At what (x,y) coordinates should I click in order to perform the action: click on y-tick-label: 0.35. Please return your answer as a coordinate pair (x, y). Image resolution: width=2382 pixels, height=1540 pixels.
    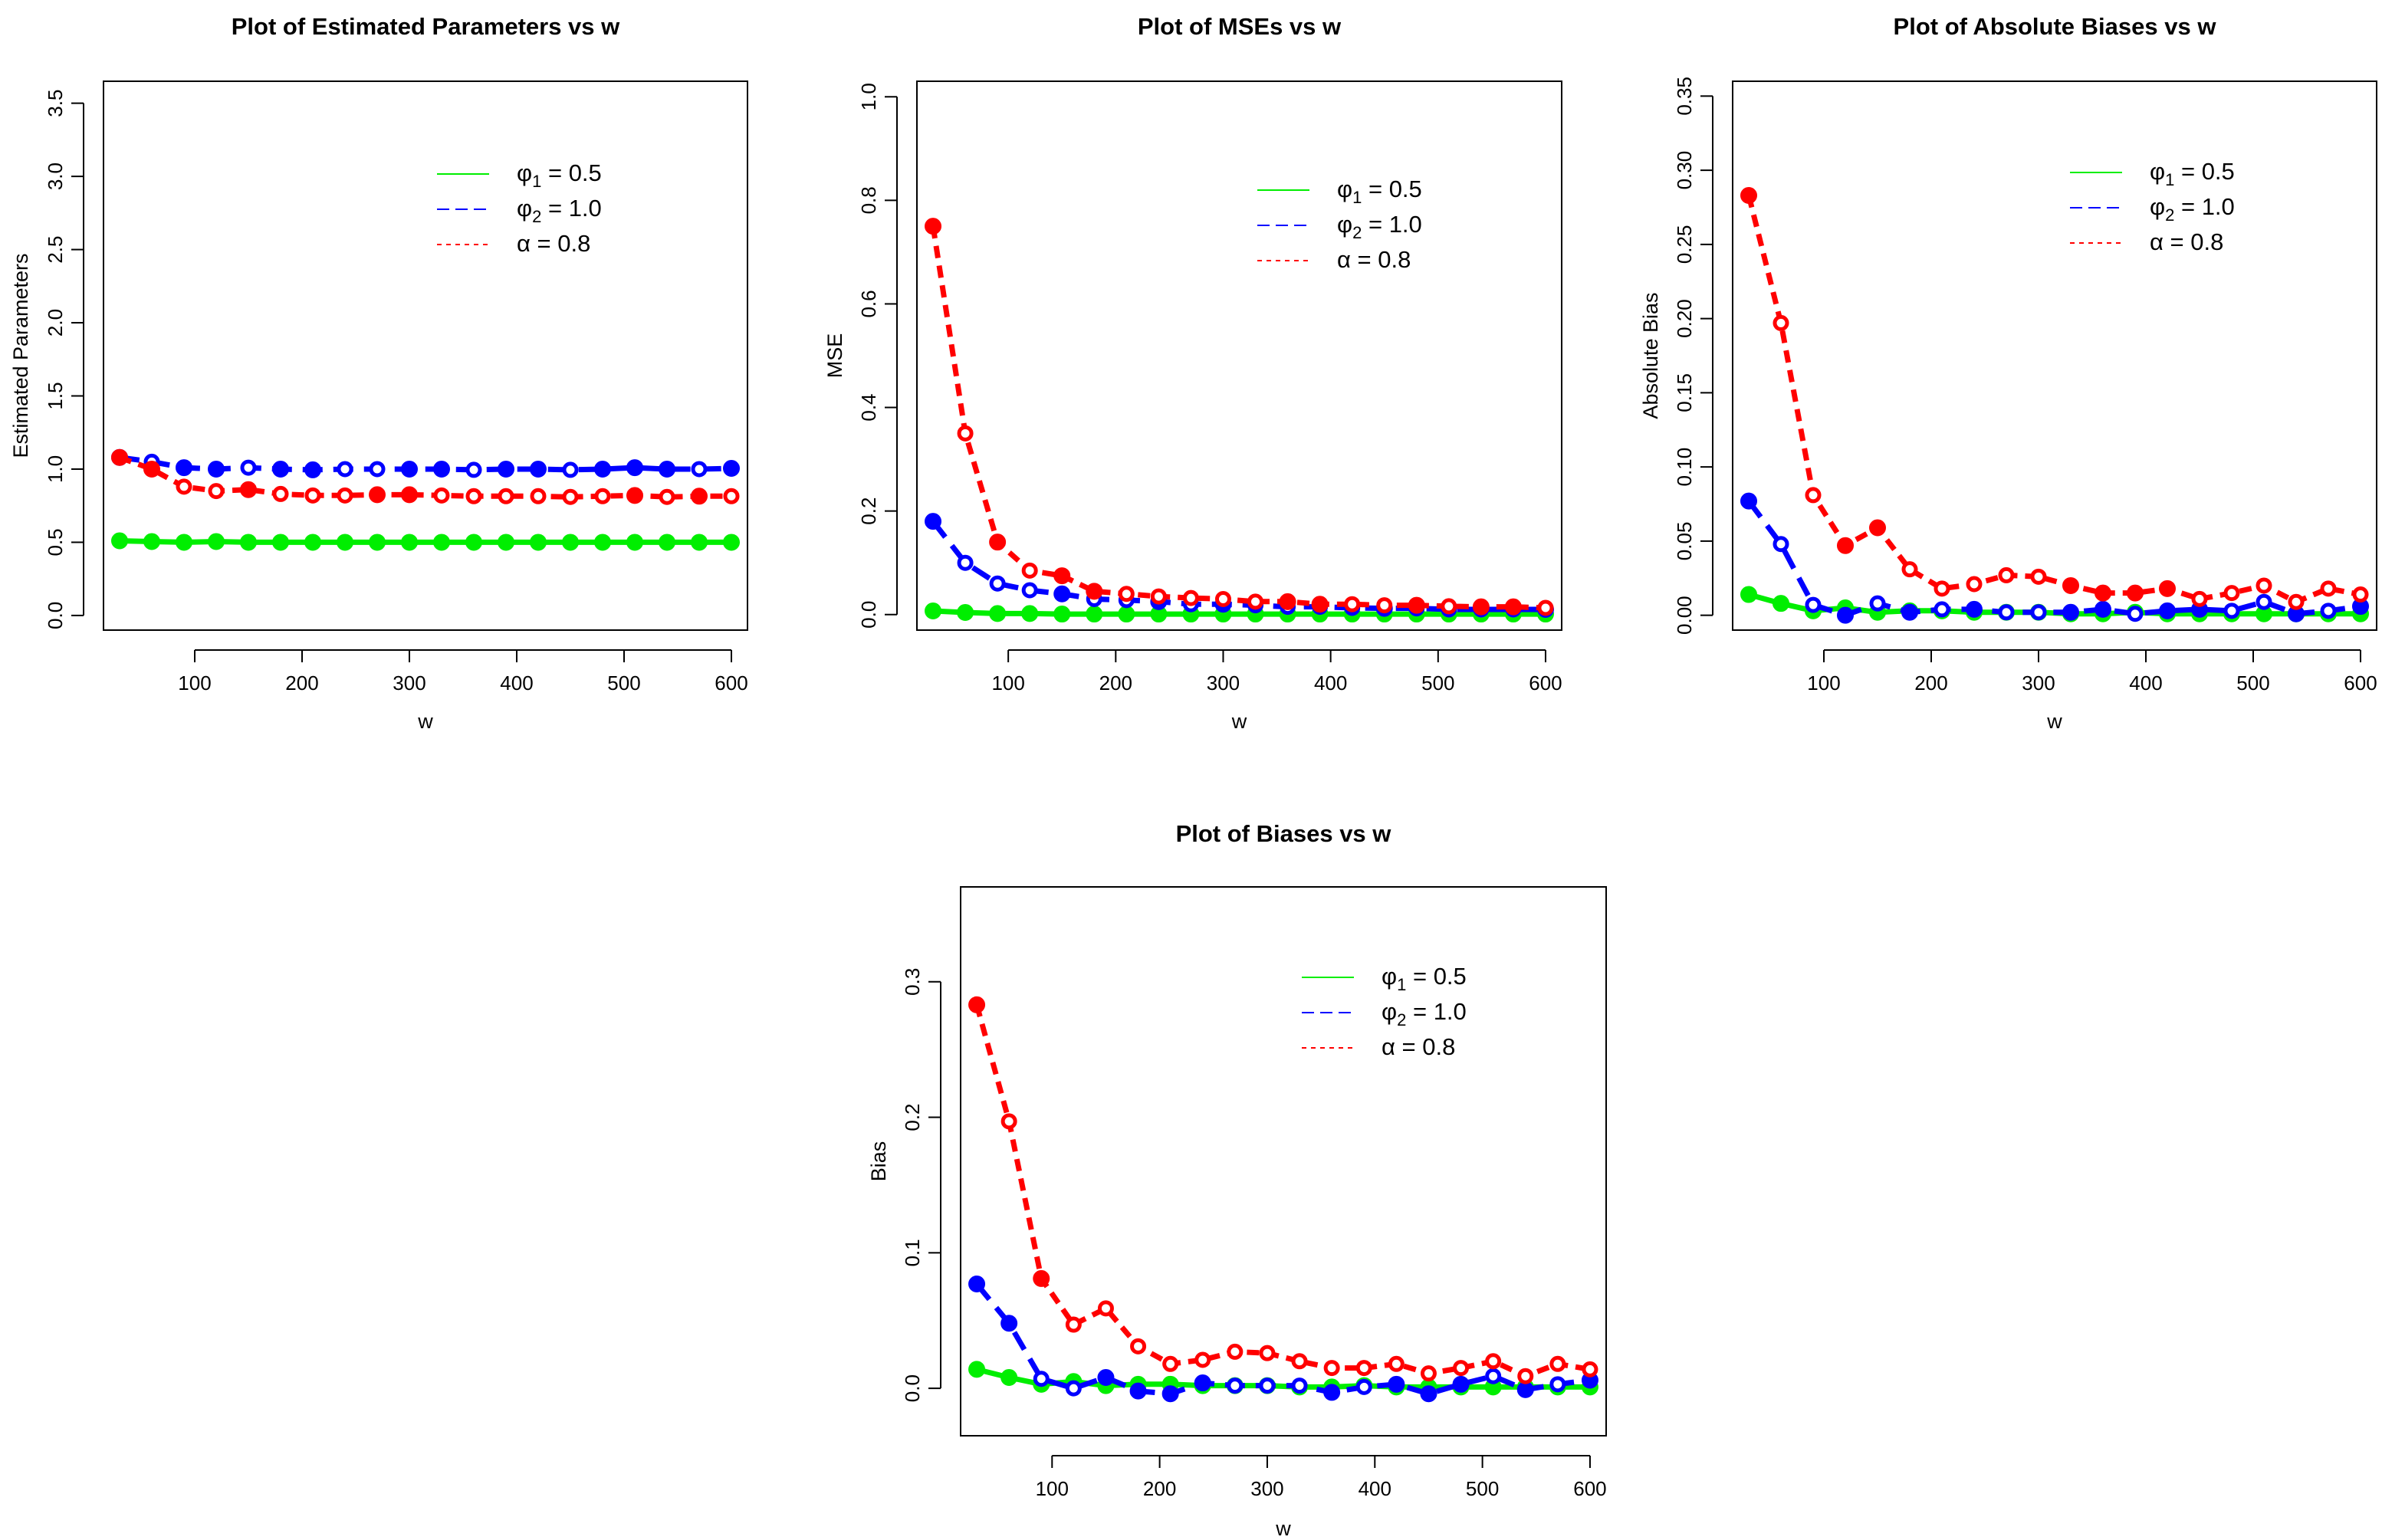
    Looking at the image, I should click on (1684, 96).